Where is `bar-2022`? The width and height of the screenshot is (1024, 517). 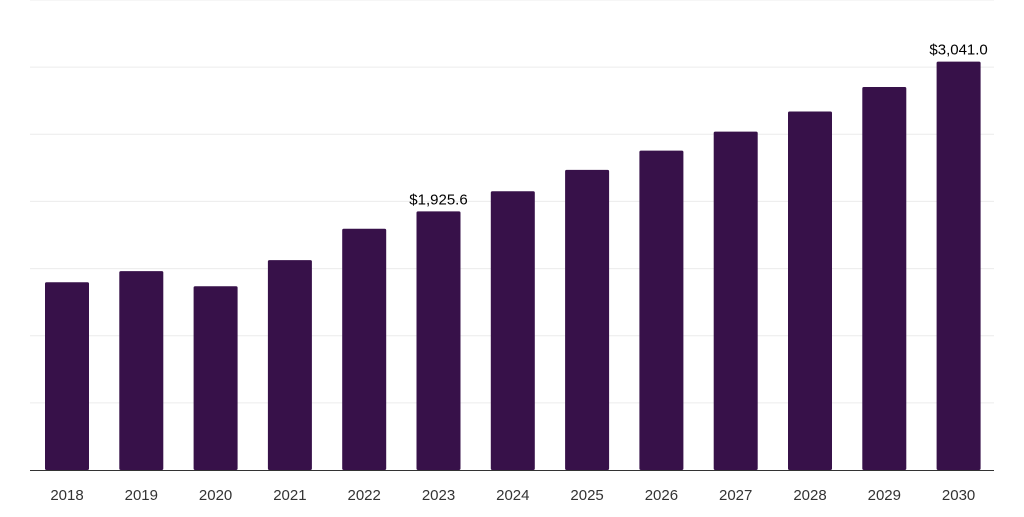 bar-2022 is located at coordinates (364, 349).